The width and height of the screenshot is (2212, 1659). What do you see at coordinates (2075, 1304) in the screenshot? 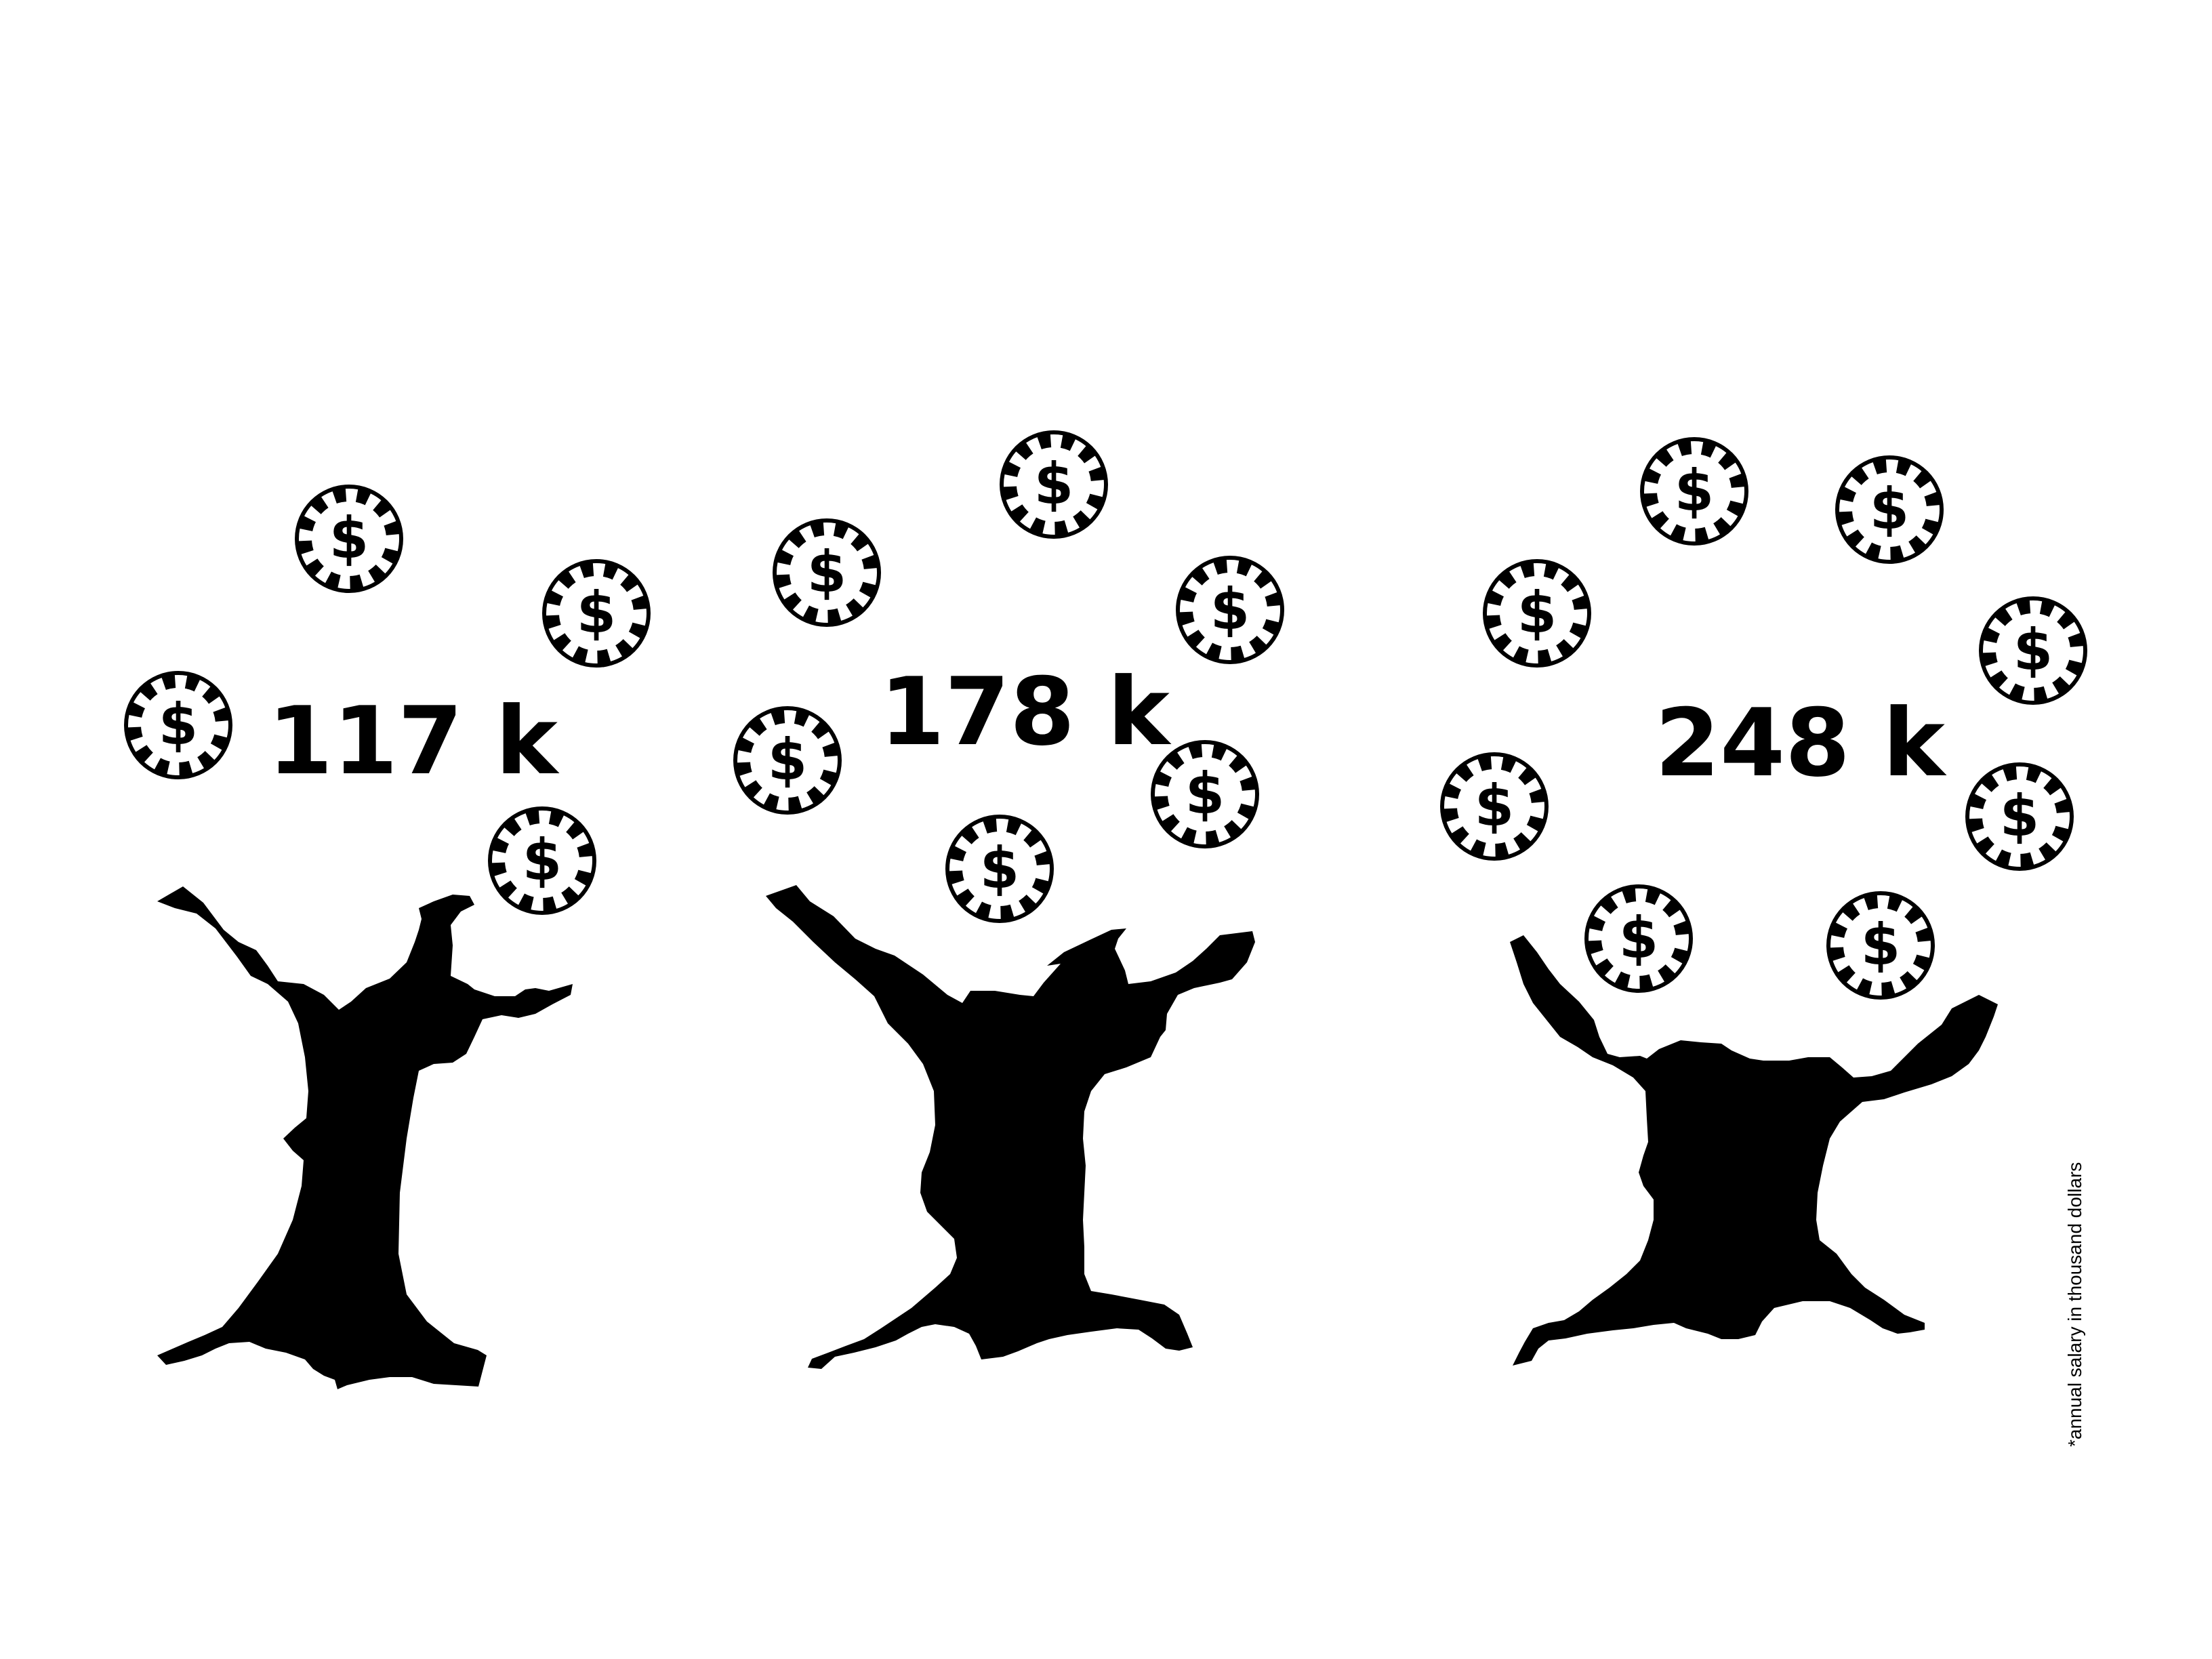
I see `footnote: *annual salary in thousand dollars` at bounding box center [2075, 1304].